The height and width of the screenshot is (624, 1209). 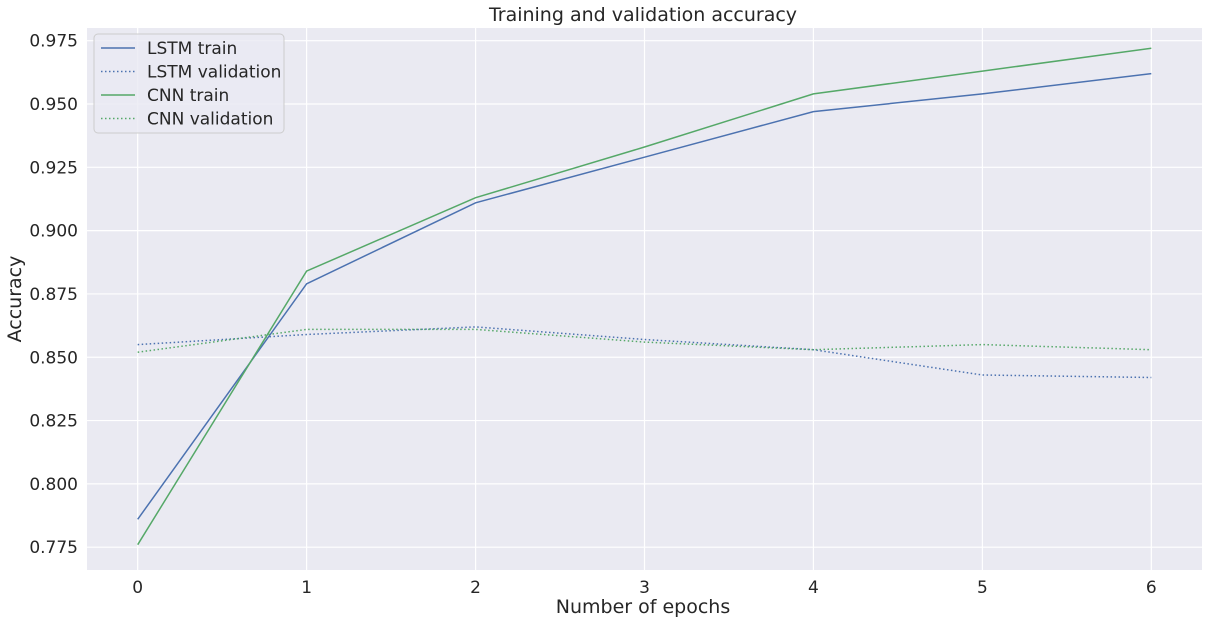 What do you see at coordinates (53, 105) in the screenshot?
I see `y-tick-label: 0.950` at bounding box center [53, 105].